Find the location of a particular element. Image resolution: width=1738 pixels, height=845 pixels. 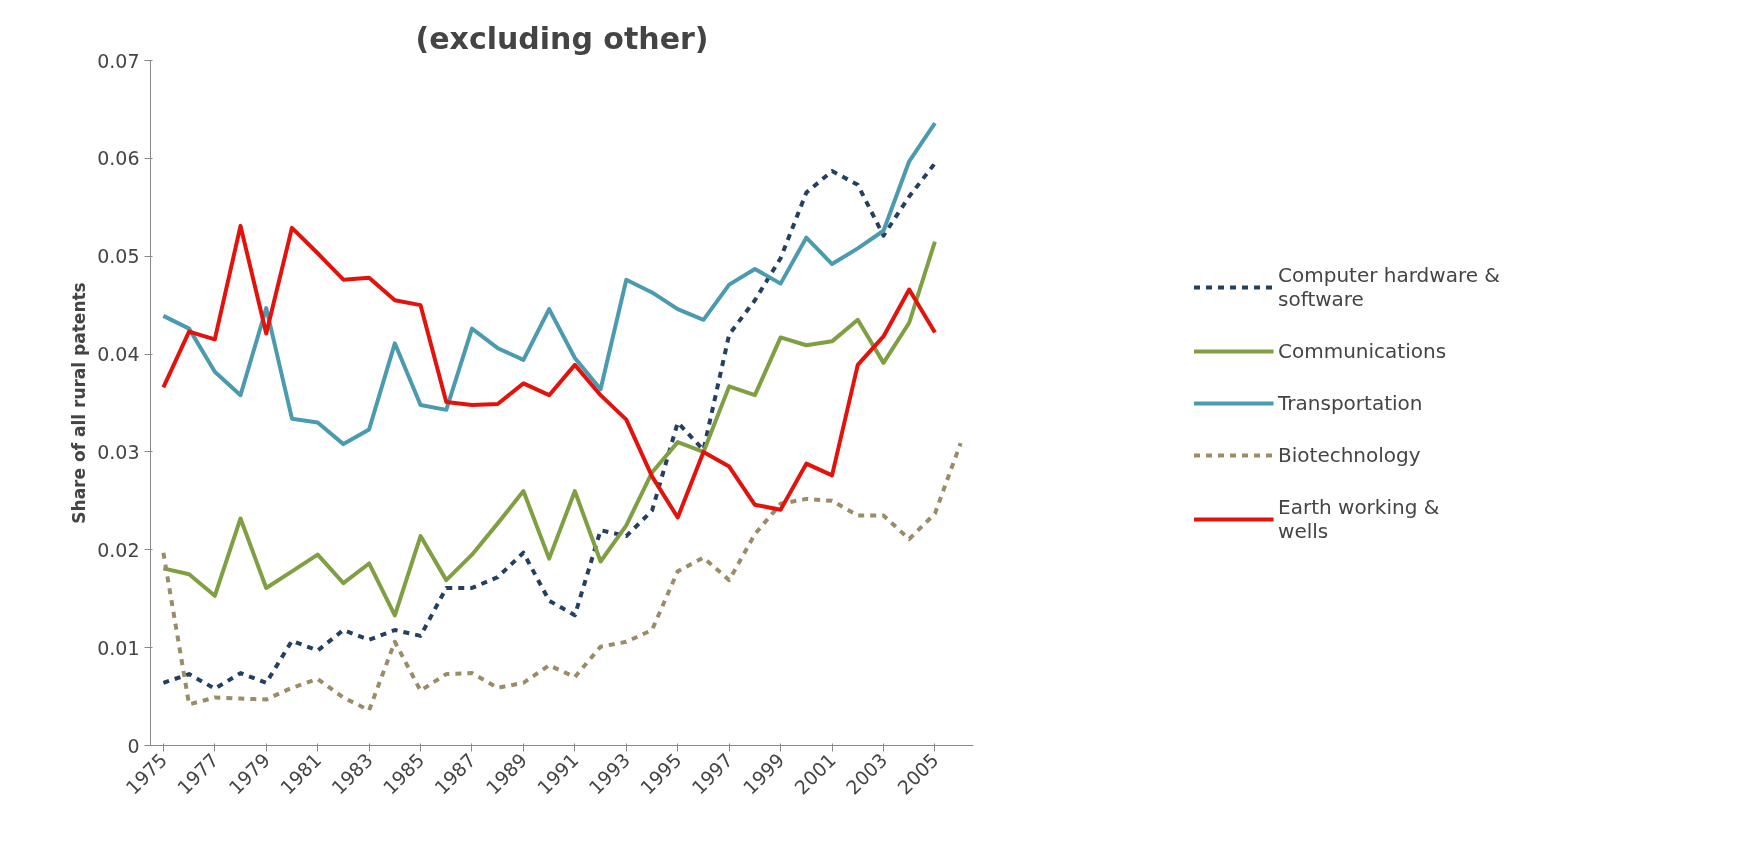

y-axis-title: Share of all rural patents is located at coordinates (79, 403).